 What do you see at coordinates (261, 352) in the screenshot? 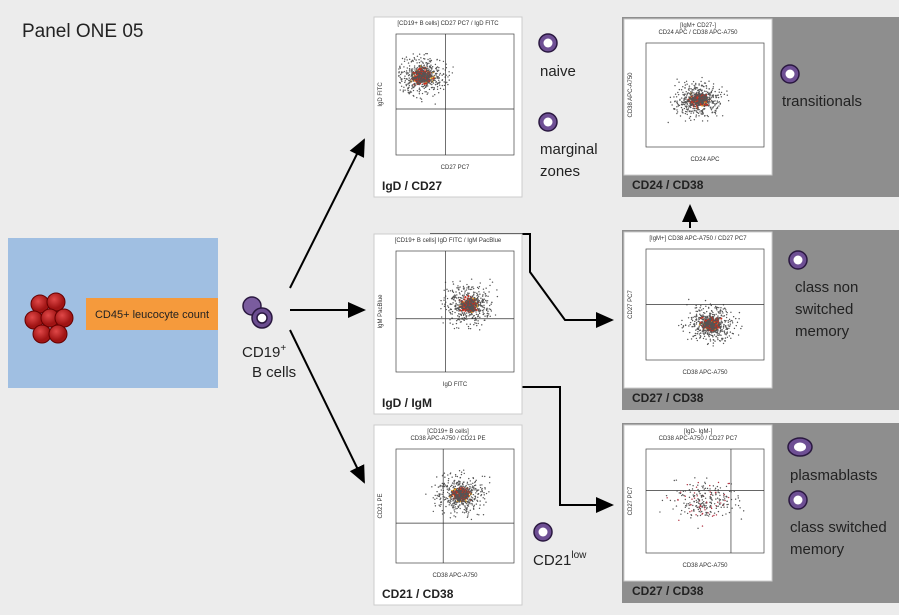
I see `cd19-marker: CD19` at bounding box center [261, 352].